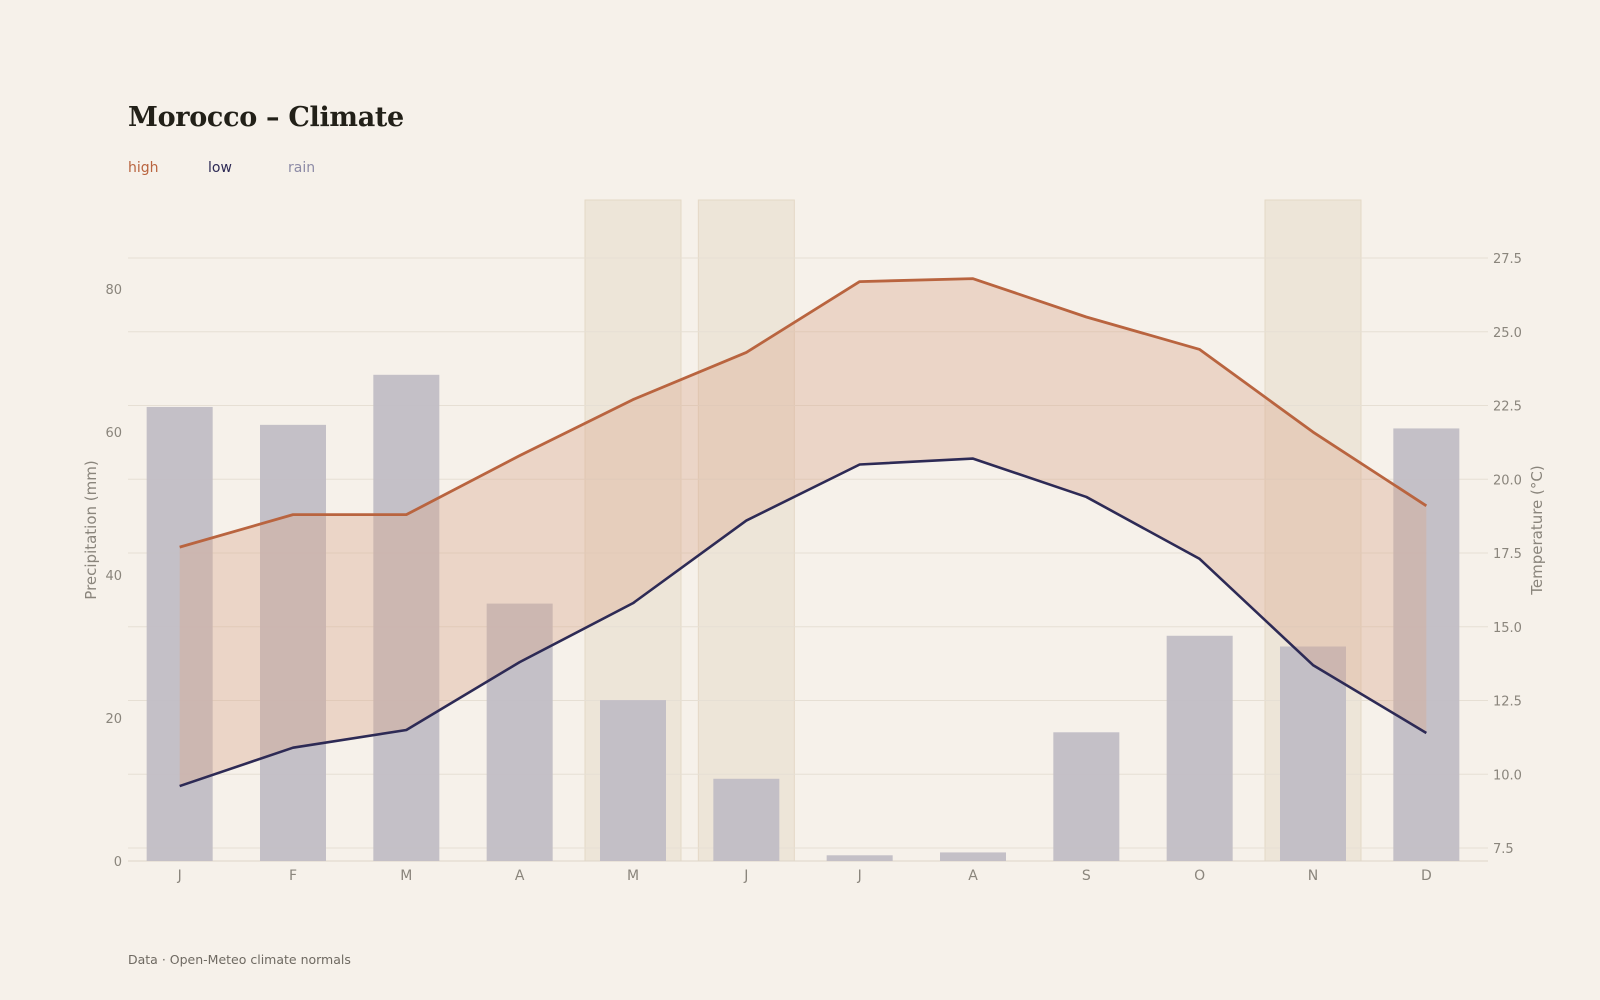 The width and height of the screenshot is (1600, 1000). Describe the element at coordinates (1199, 876) in the screenshot. I see `x-tick-label: O` at that location.